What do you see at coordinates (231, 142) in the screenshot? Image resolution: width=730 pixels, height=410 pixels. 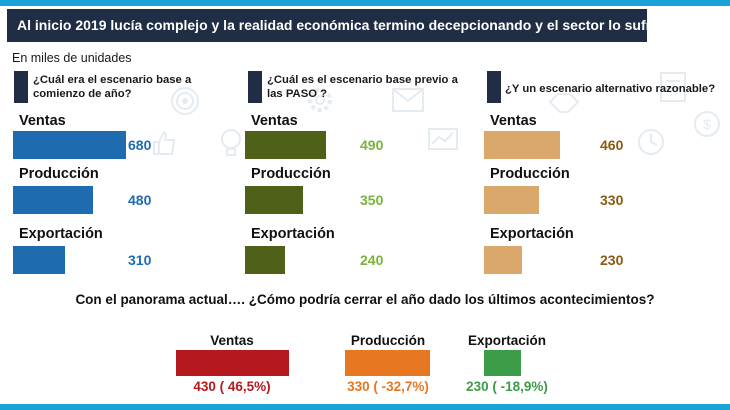 I see `lightbulb-icon` at bounding box center [231, 142].